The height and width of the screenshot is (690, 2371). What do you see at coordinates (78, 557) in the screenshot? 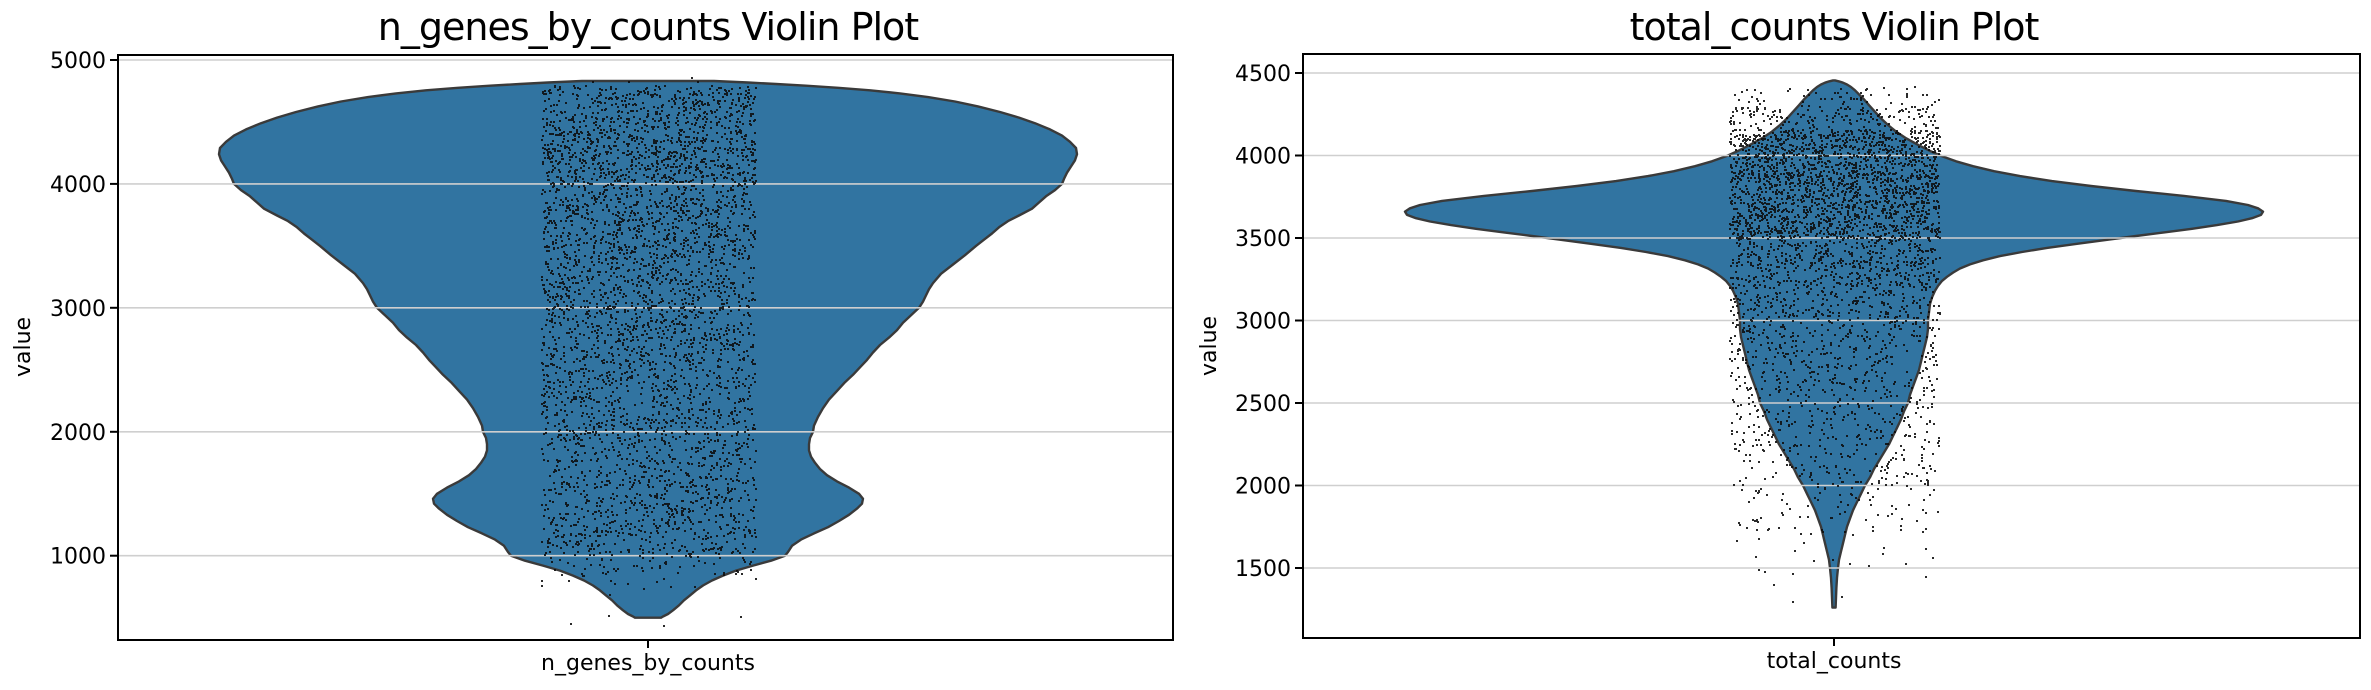
I see `y-tick-label: 1000` at bounding box center [78, 557].